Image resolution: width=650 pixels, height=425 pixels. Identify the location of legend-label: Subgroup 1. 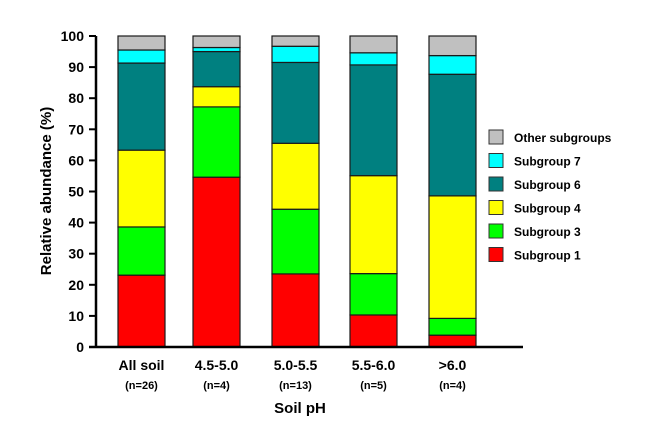
(547, 256).